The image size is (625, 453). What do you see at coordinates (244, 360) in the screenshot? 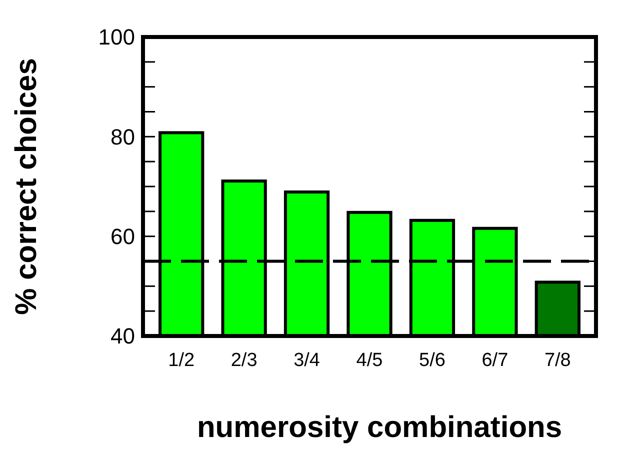
I see `x-tick-label: 2/3` at bounding box center [244, 360].